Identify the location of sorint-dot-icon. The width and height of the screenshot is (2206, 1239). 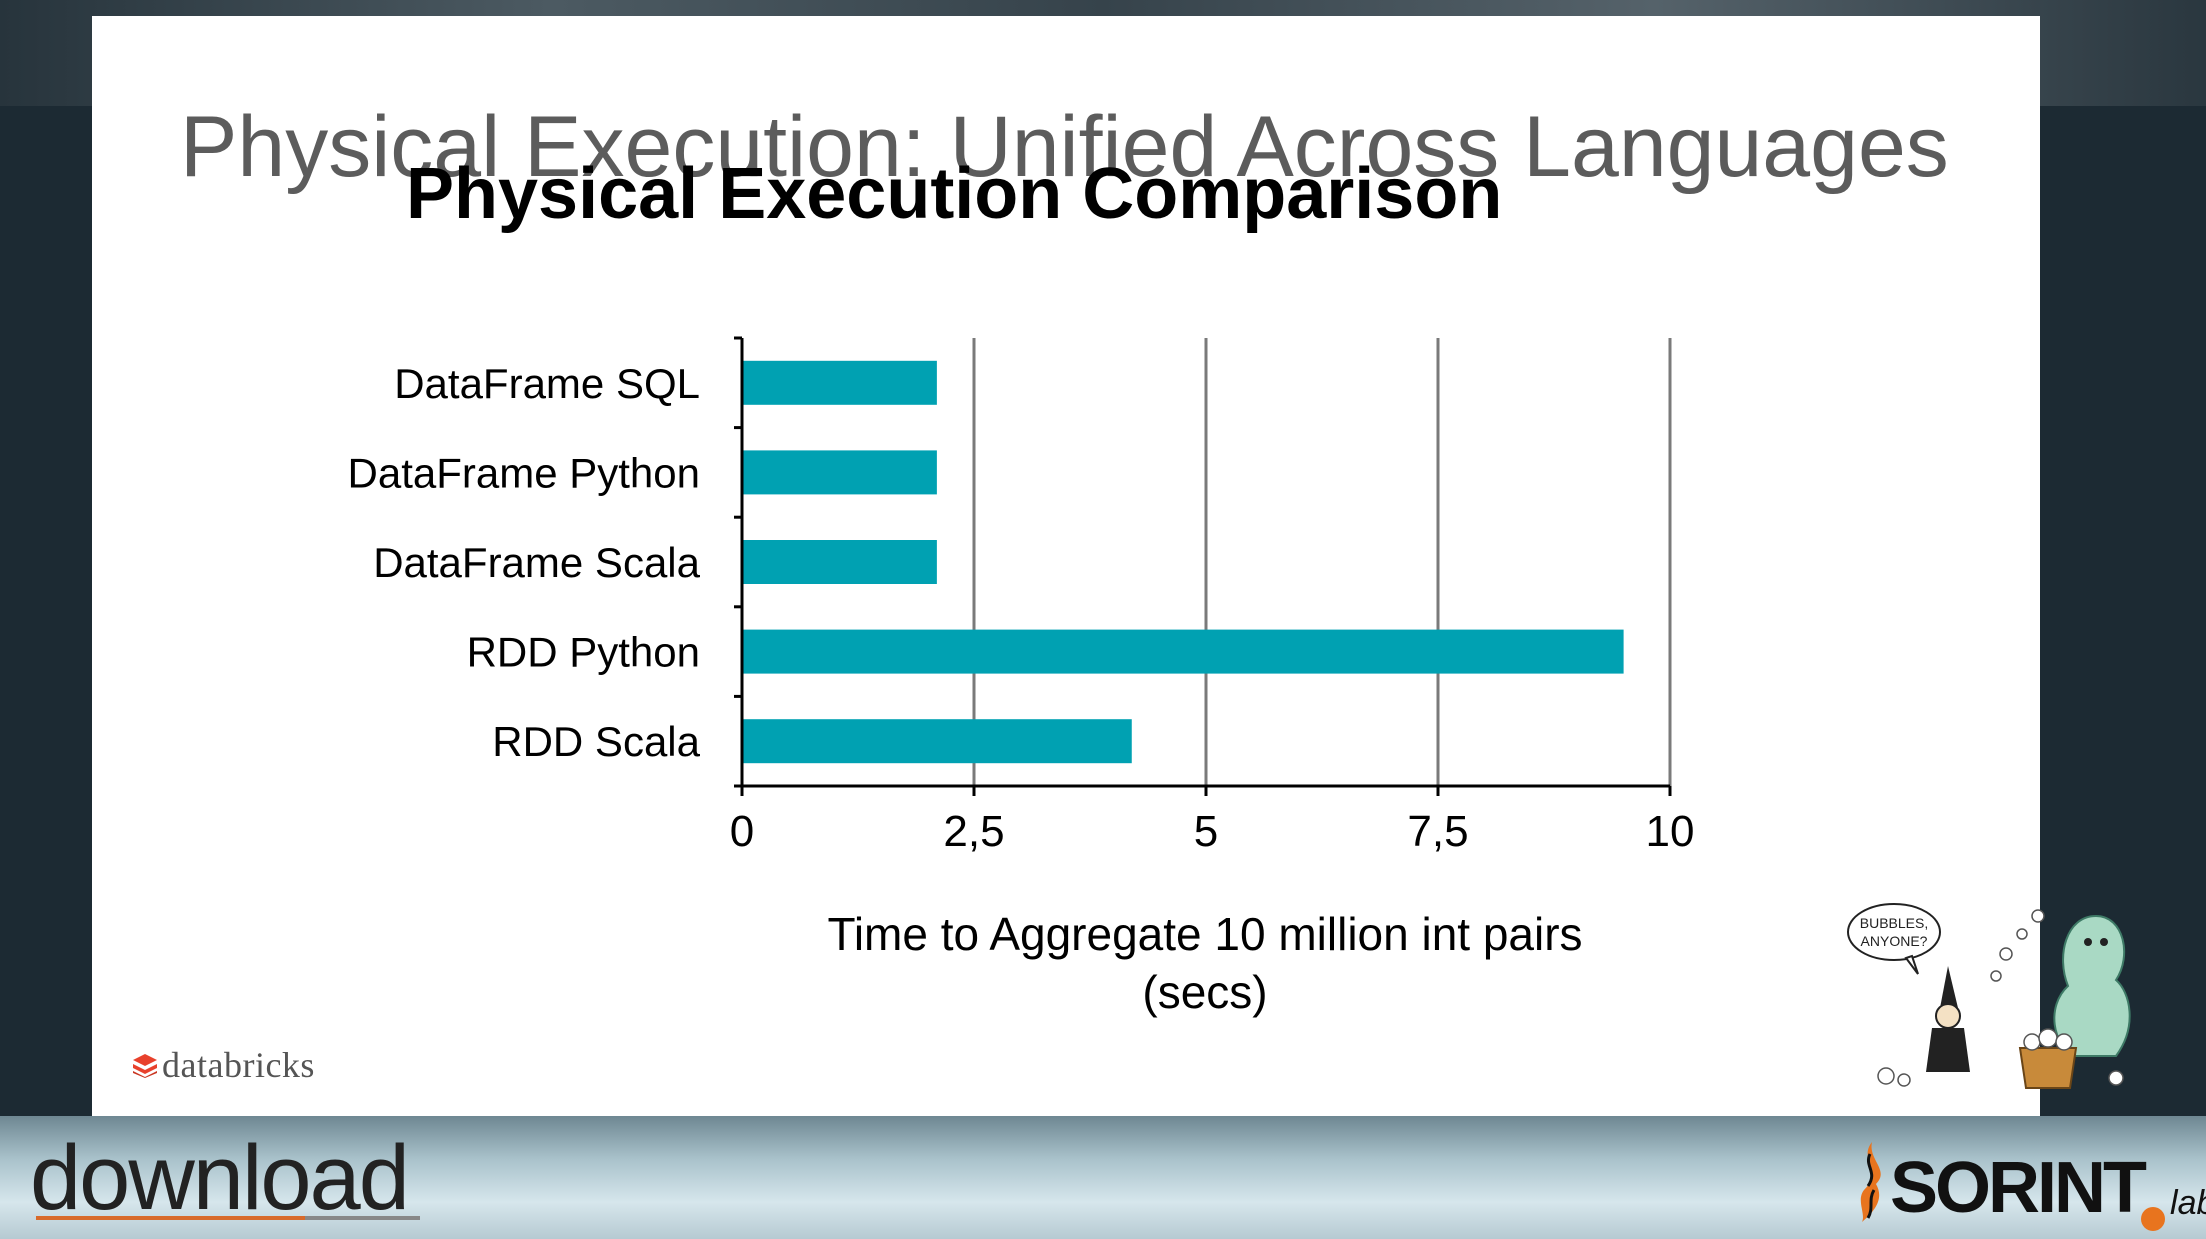
(2153, 1219).